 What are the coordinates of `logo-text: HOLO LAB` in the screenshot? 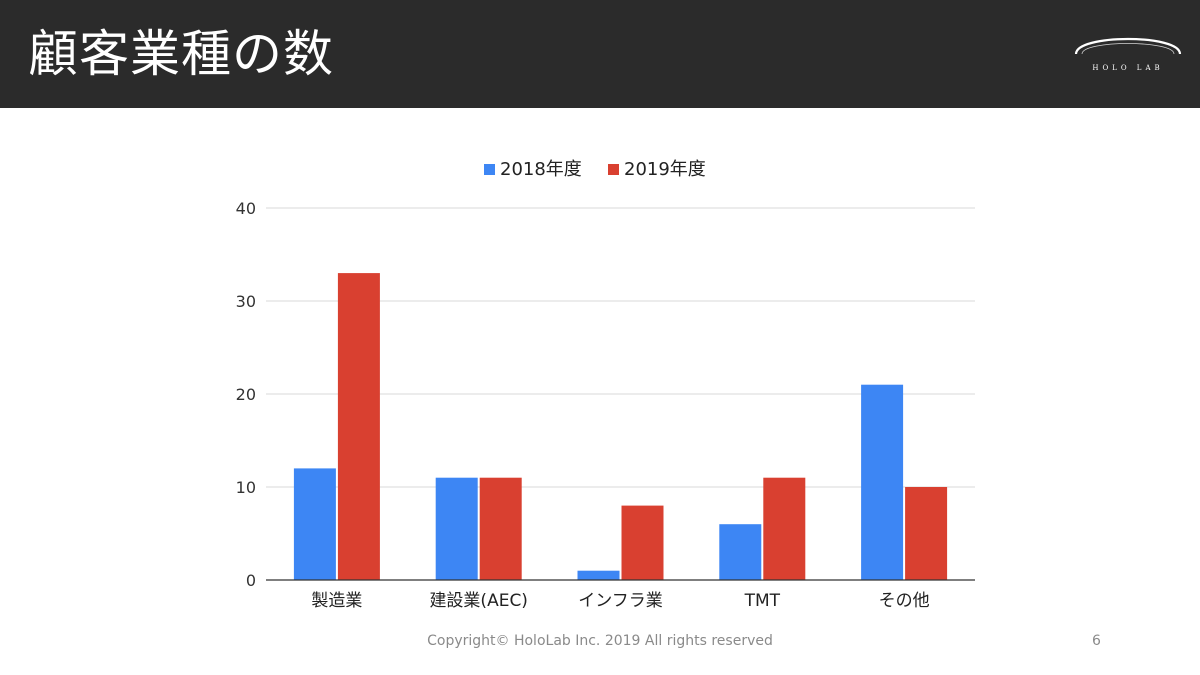 It's located at (1127, 68).